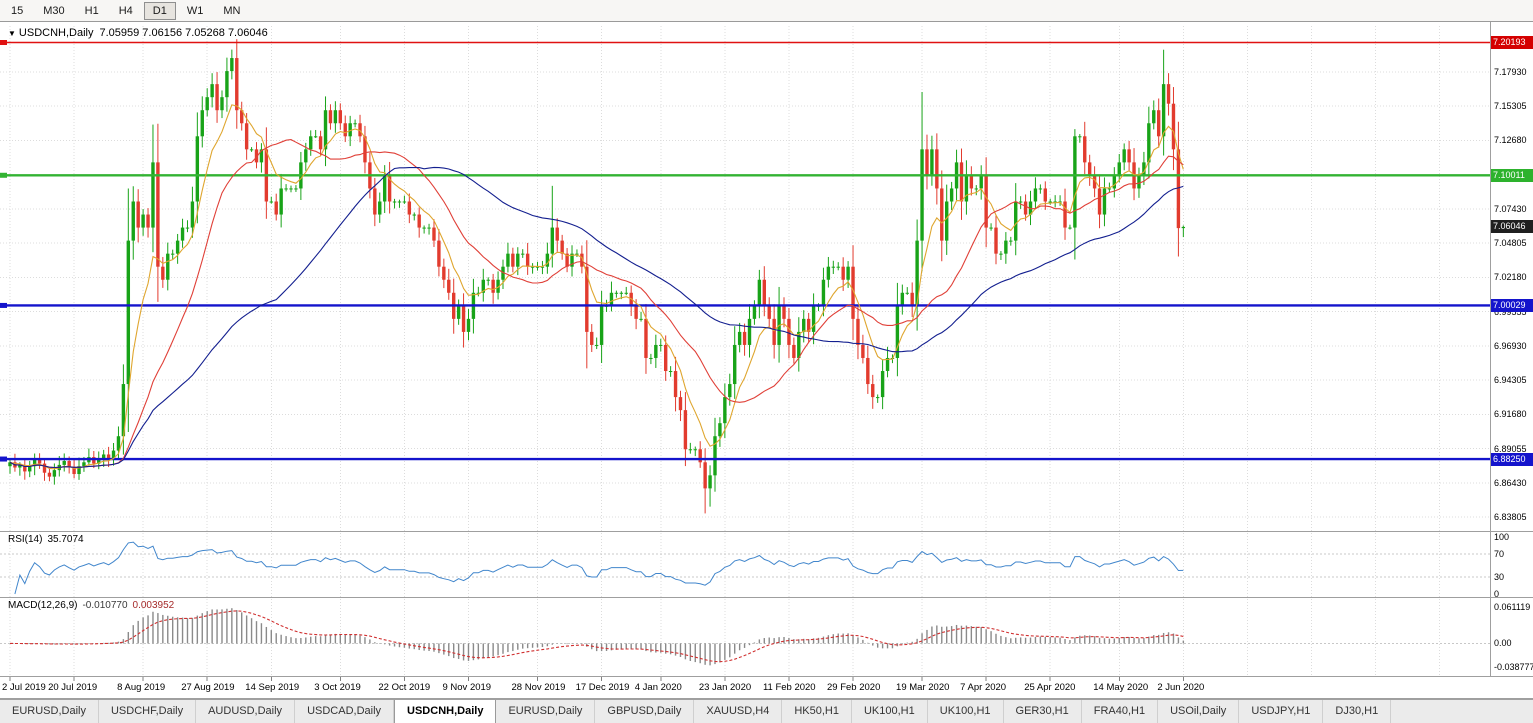  What do you see at coordinates (1281, 711) in the screenshot?
I see `chart-tab-14-usdjpy-h1: USDJPY,H1` at bounding box center [1281, 711].